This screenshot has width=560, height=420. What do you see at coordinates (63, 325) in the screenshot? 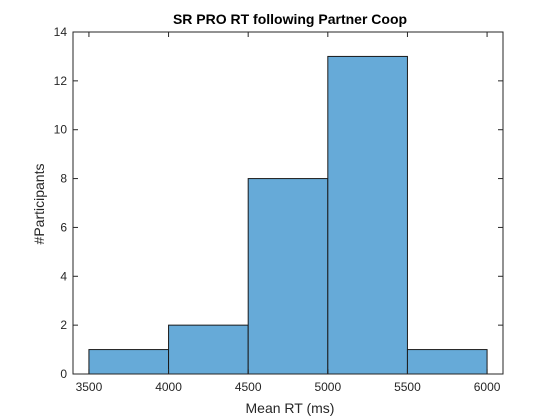
I see `y-tick-label: 2` at bounding box center [63, 325].